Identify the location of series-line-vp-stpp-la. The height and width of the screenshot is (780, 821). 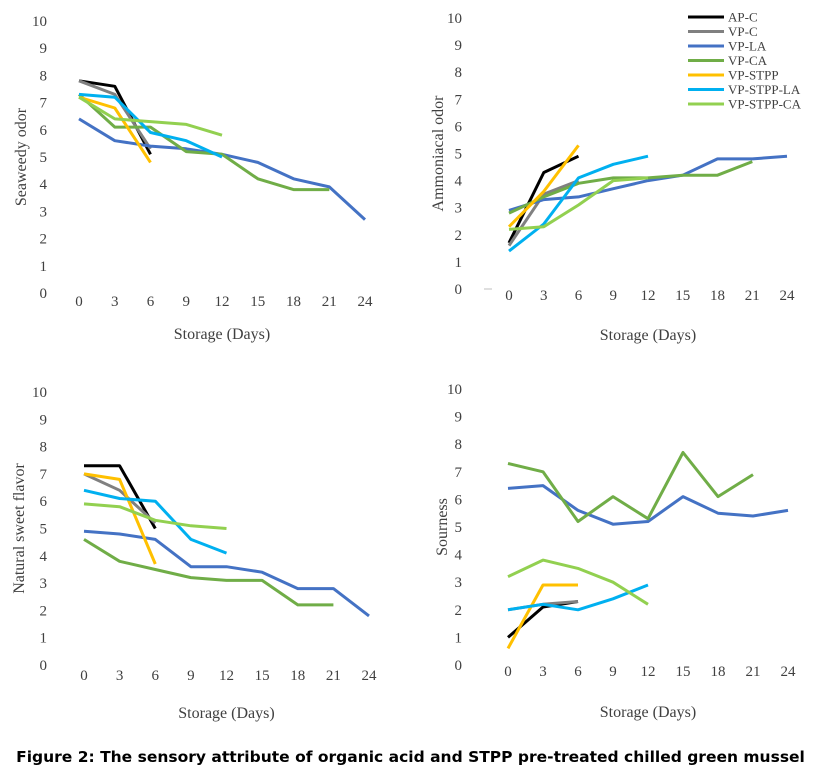
(150, 125).